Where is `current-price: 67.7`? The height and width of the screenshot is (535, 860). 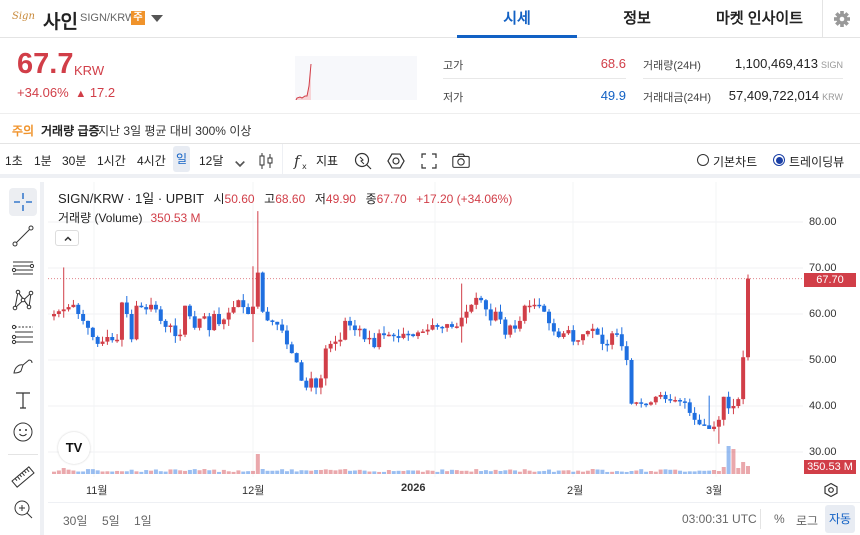
current-price: 67.7 is located at coordinates (45, 64).